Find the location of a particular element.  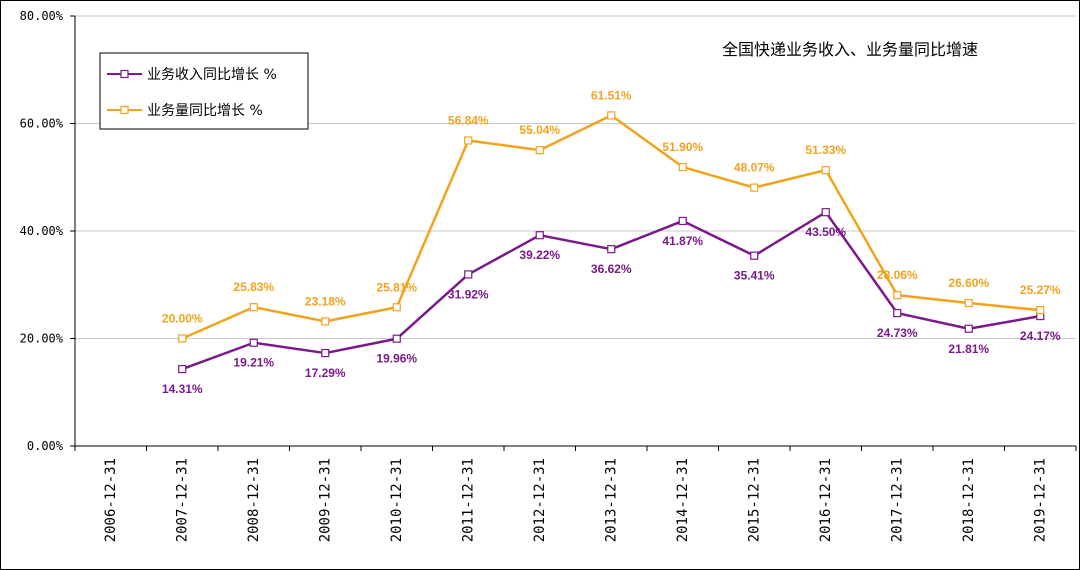

data-label-volume: 48.07% is located at coordinates (754, 168).